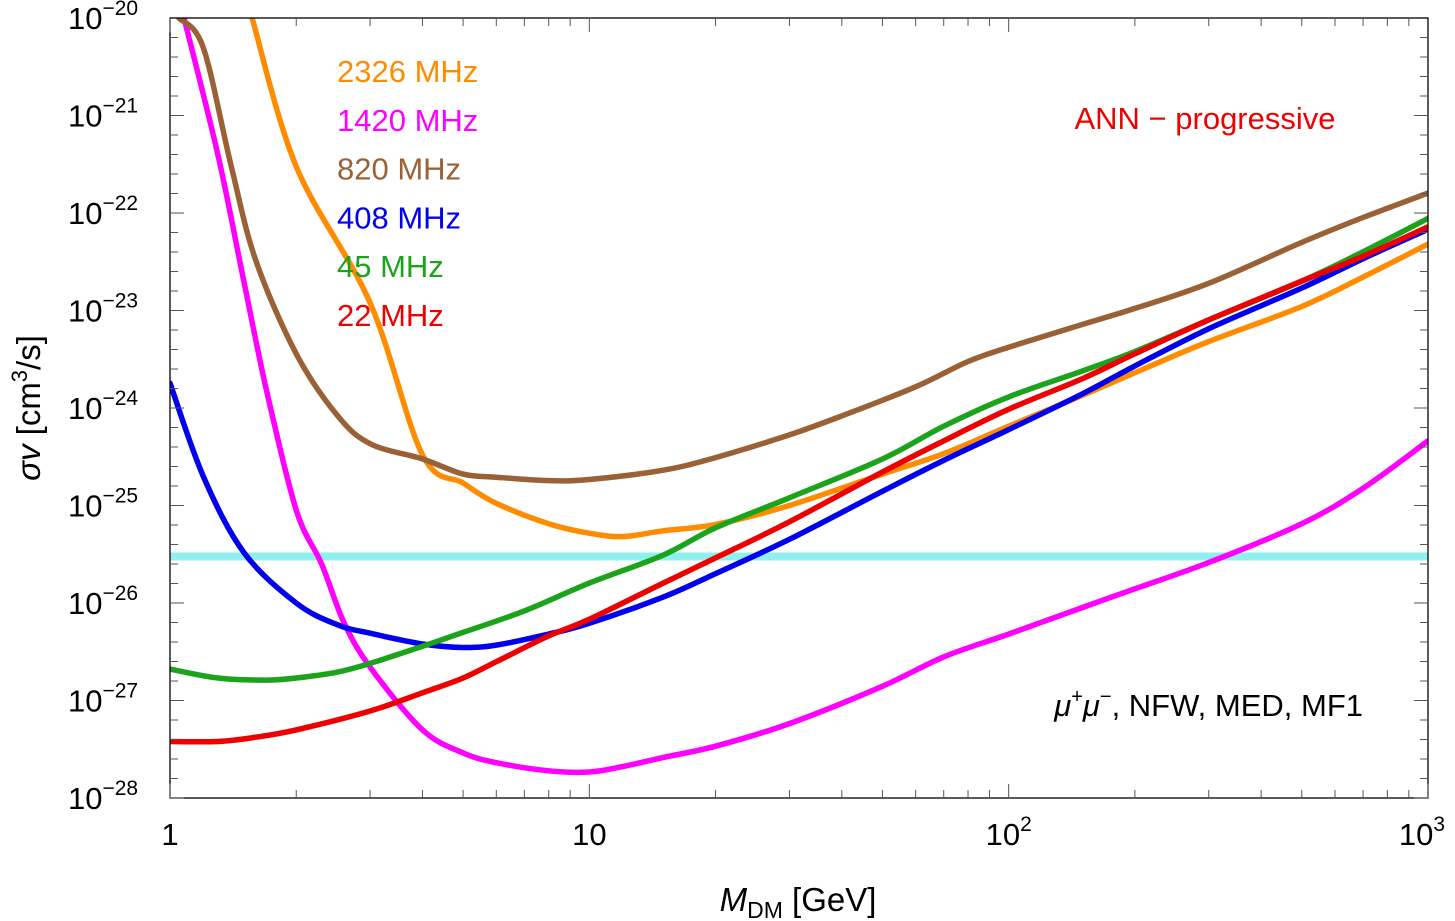 The image size is (1455, 921). I want to click on annotation-model: ANN − progressive, so click(1204, 118).